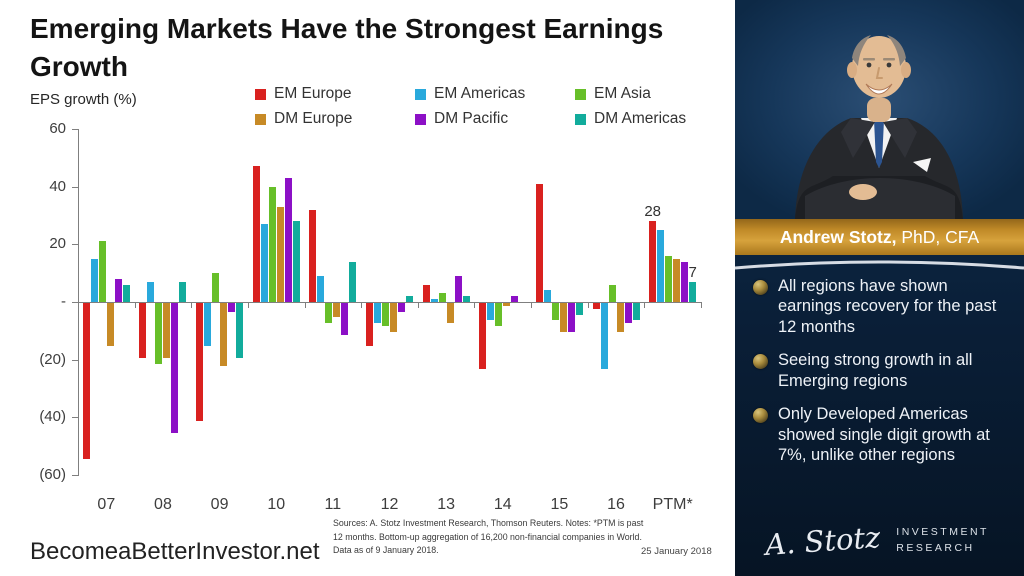 The image size is (1024, 576). What do you see at coordinates (692, 272) in the screenshot?
I see `bar-annotation: 7` at bounding box center [692, 272].